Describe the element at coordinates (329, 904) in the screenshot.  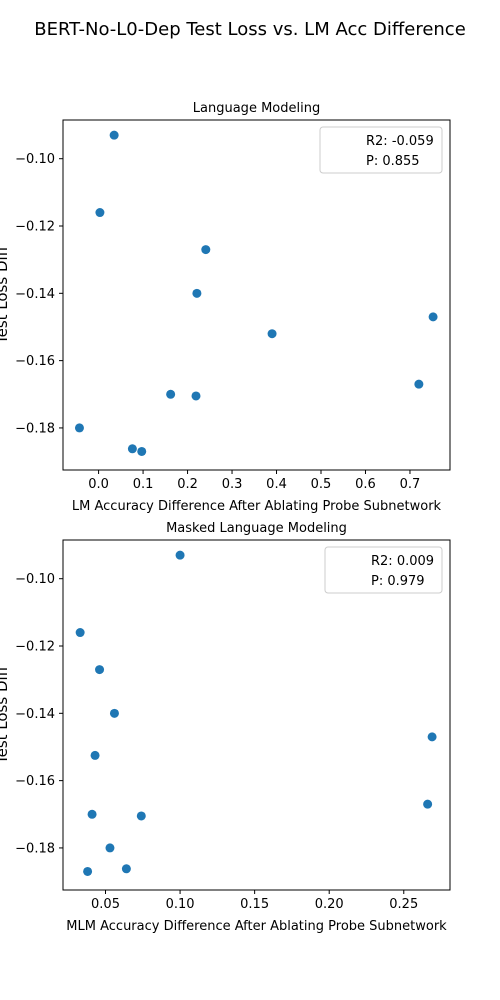
I see `x-tick-label: 0.20` at that location.